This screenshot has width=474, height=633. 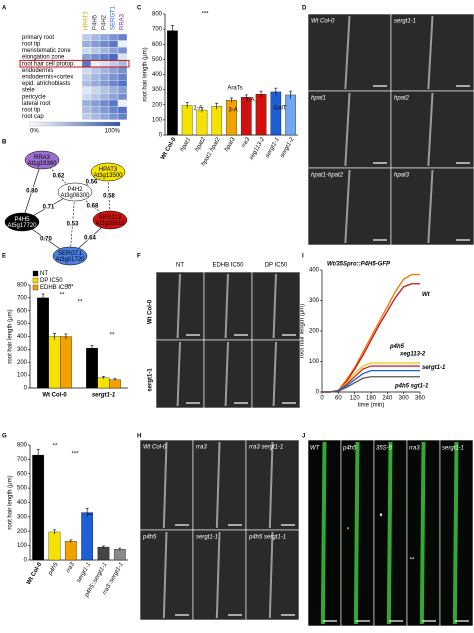 I want to click on edge-label: 0.68, so click(x=93, y=207).